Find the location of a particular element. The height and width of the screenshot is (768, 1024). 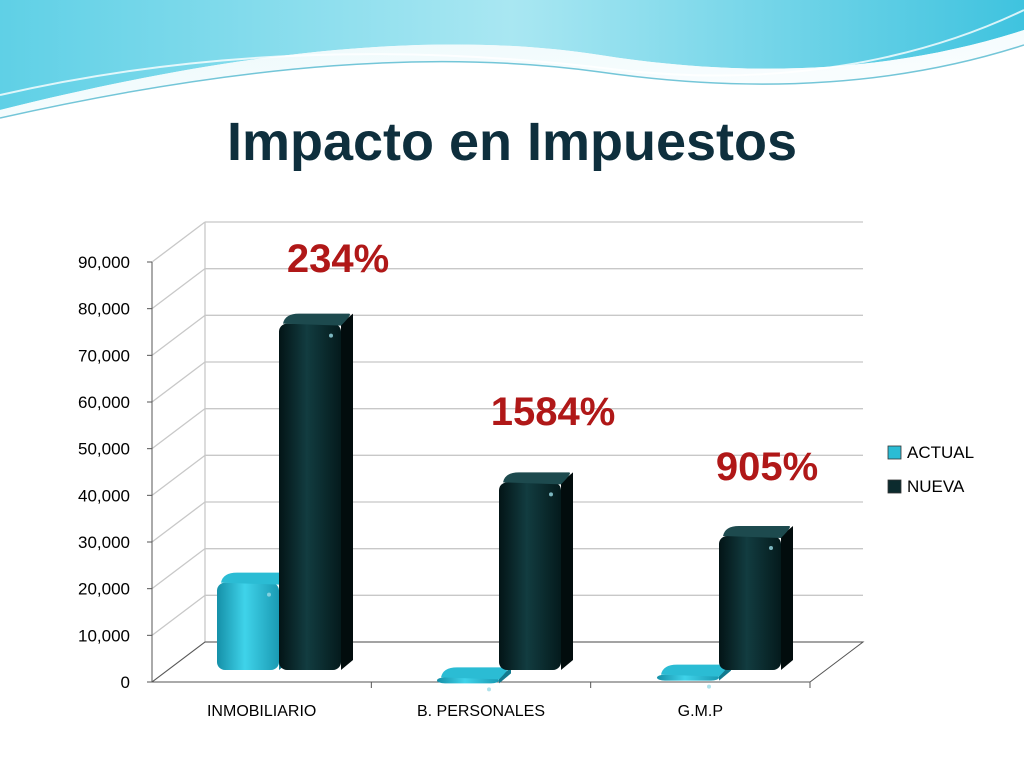

percent-annotation: 905% is located at coordinates (767, 467).